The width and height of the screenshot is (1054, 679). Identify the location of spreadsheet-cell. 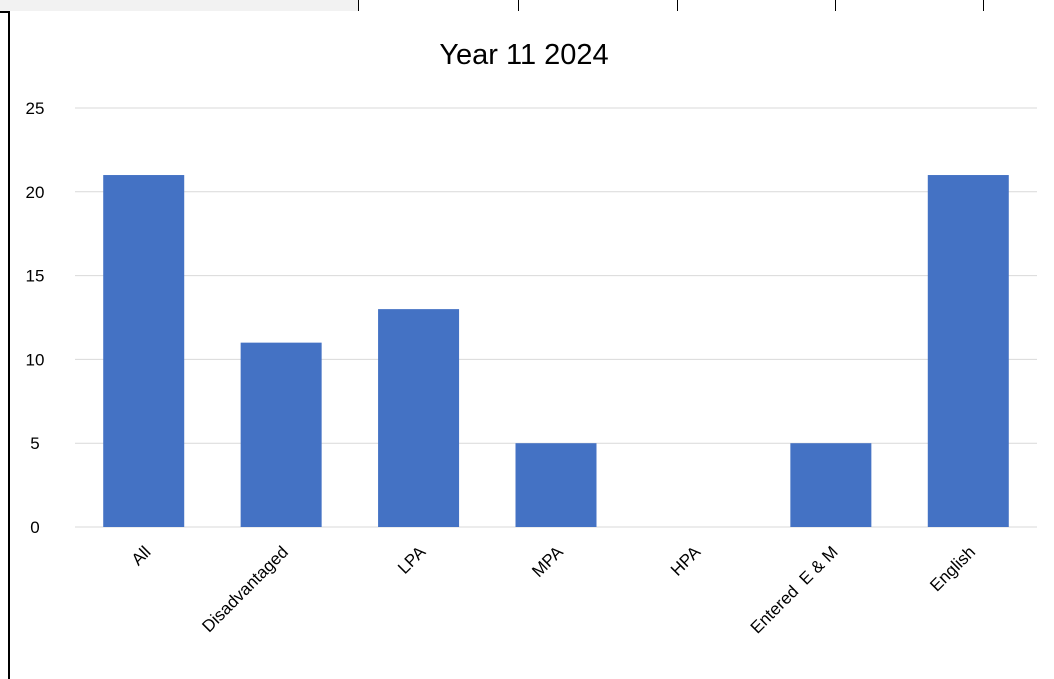
(179, 5).